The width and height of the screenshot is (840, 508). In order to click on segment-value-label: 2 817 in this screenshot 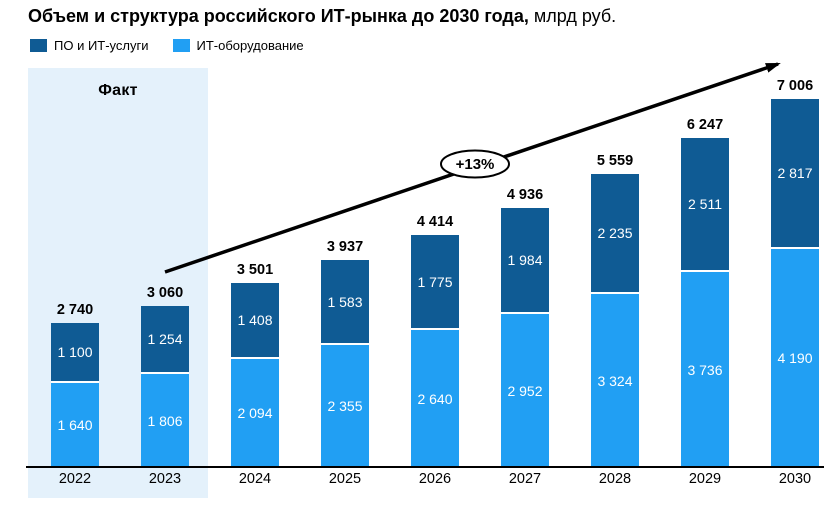, I will do `click(795, 173)`.